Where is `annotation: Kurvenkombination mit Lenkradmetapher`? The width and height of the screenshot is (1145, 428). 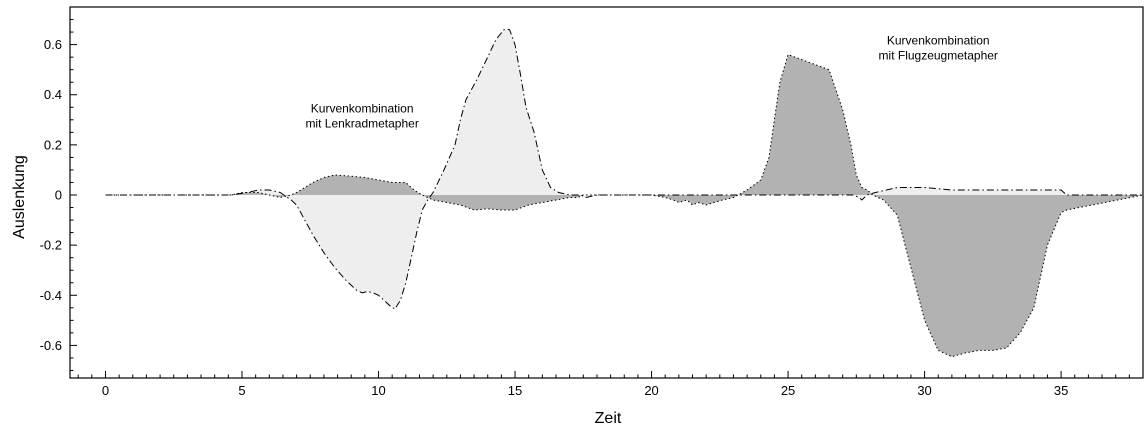
annotation: Kurvenkombination mit Lenkradmetapher is located at coordinates (361, 115).